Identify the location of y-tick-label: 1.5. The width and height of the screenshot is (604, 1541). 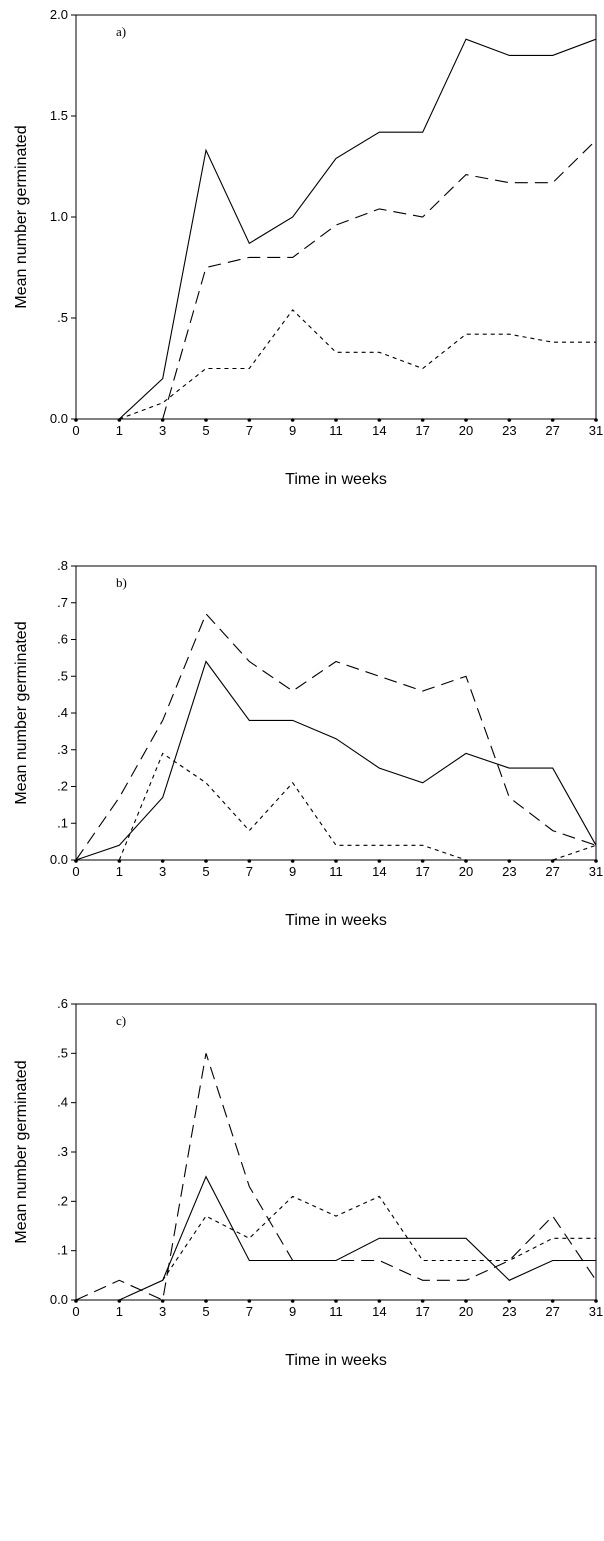
(59, 115).